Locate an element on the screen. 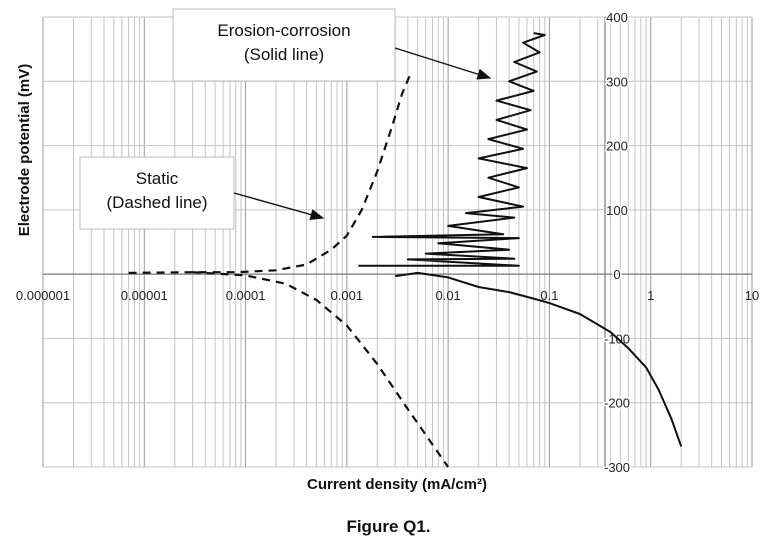 The width and height of the screenshot is (777, 556). y-axis-title: Electrode potential (mV) is located at coordinates (24, 150).